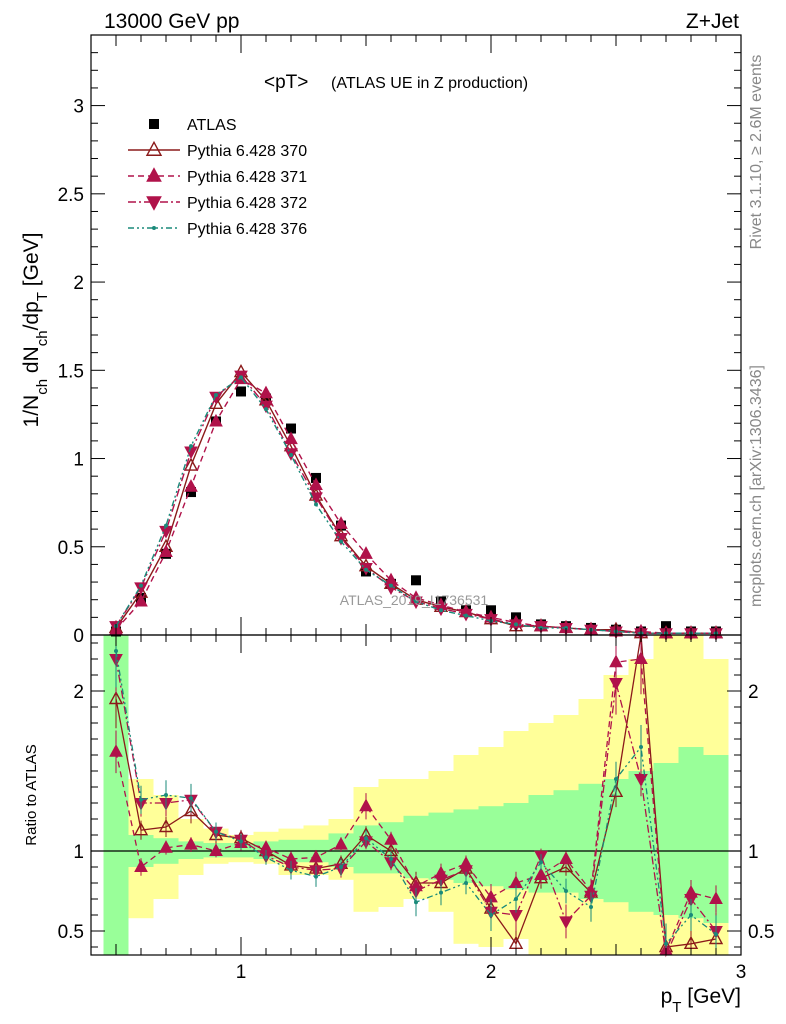  What do you see at coordinates (753, 852) in the screenshot?
I see `ratio-y-tick-label-right: 1` at bounding box center [753, 852].